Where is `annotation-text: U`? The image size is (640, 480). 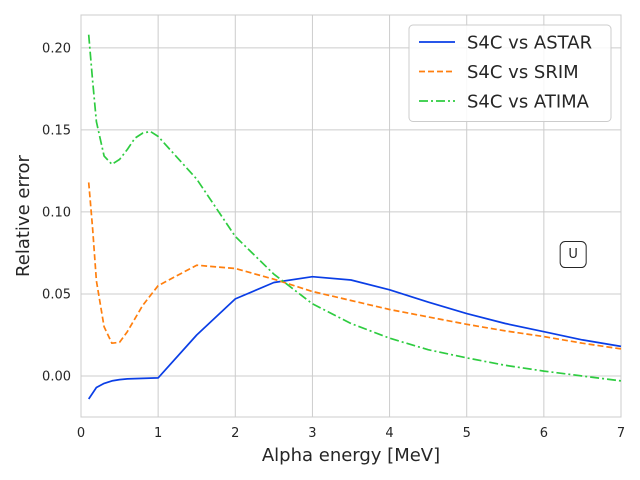
annotation-text: U is located at coordinates (573, 254).